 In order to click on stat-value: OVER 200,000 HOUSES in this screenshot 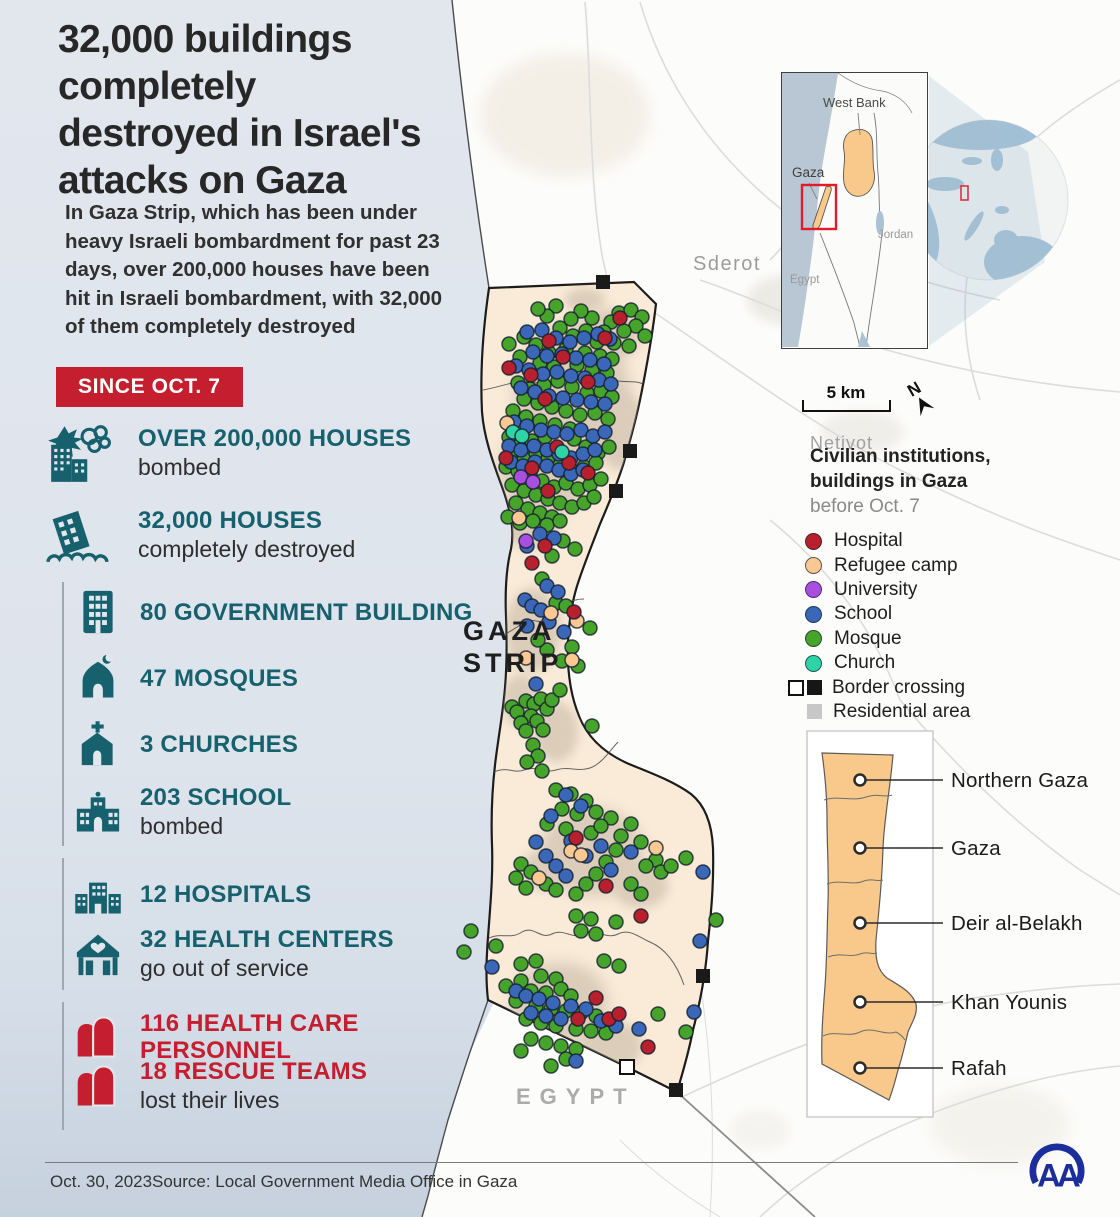, I will do `click(275, 438)`.